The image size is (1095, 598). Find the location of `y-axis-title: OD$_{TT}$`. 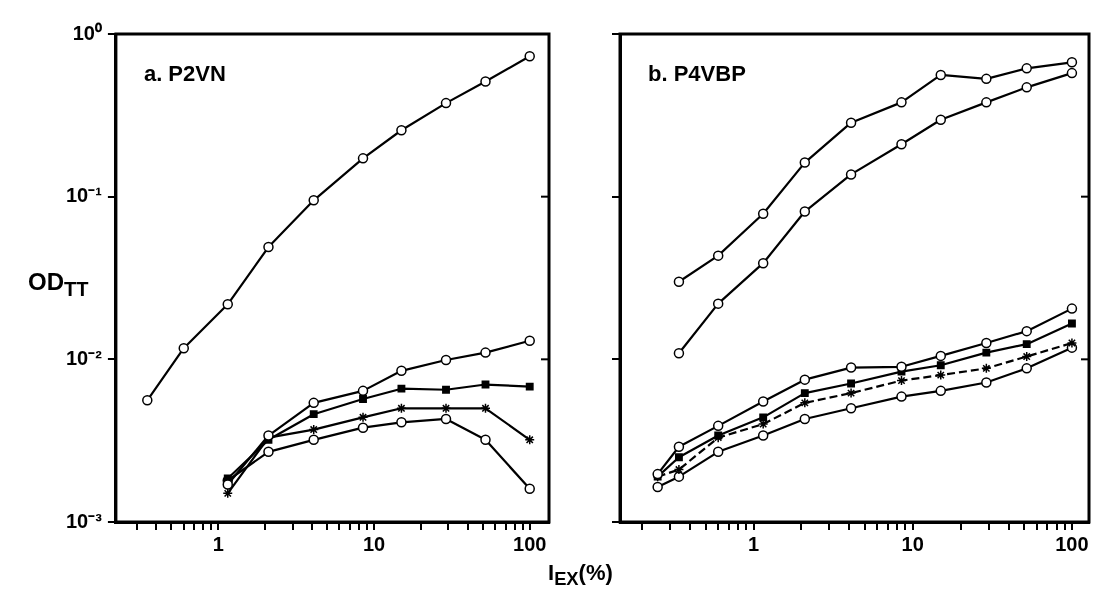

y-axis-title: OD$_{TT}$ is located at coordinates (58, 284).